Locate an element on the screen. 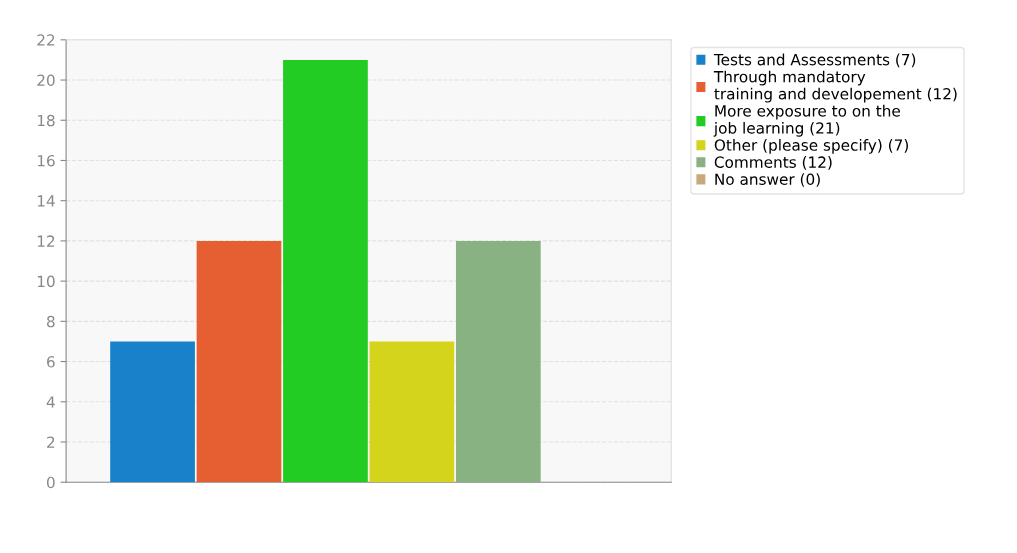  y-tick-label: 18 is located at coordinates (46, 120).